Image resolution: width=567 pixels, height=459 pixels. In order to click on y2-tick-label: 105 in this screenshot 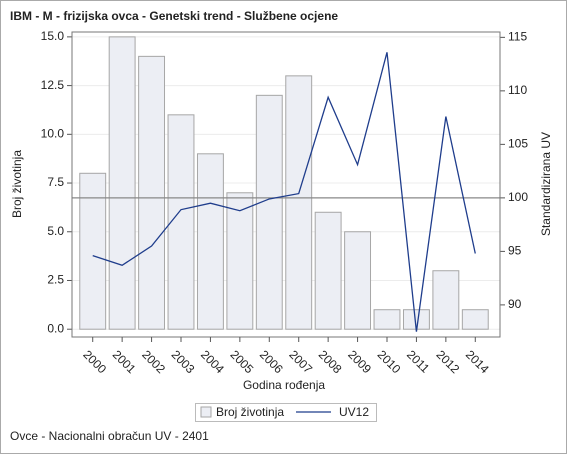, I will do `click(518, 144)`.